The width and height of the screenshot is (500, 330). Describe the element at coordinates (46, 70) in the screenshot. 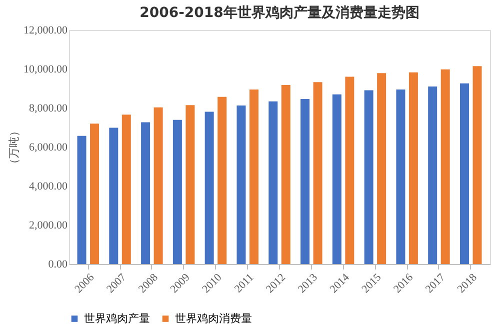

I see `y-tick-label: 10,000.00` at that location.